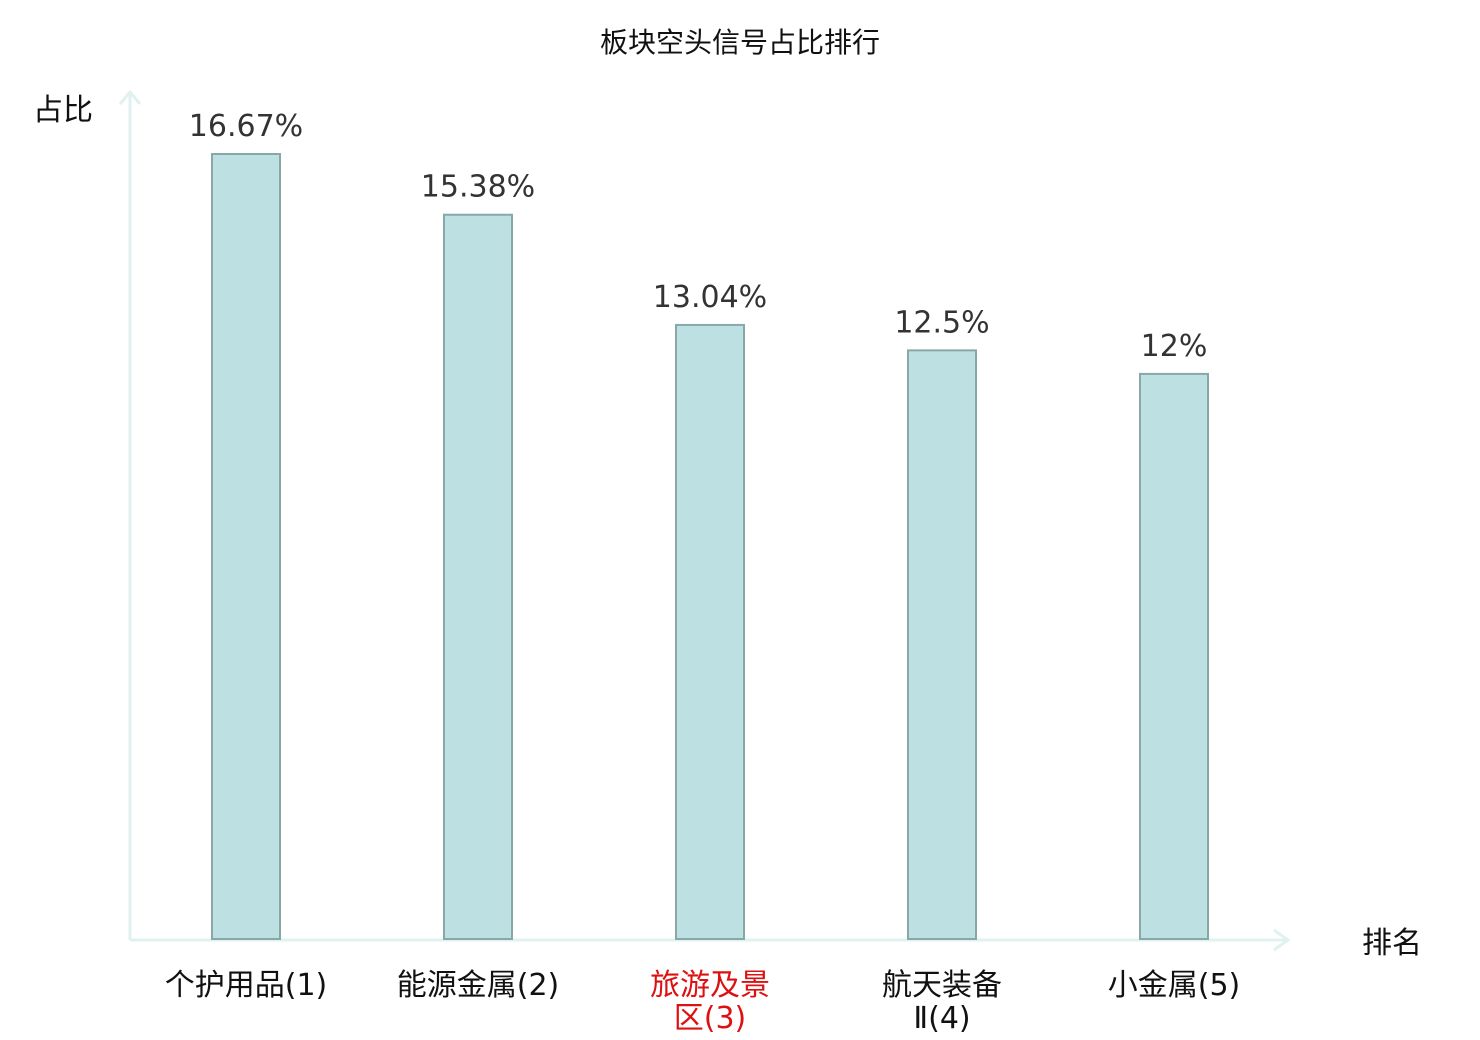 Image resolution: width=1480 pixels, height=1040 pixels. I want to click on bar-value-label: 15.38%, so click(478, 187).